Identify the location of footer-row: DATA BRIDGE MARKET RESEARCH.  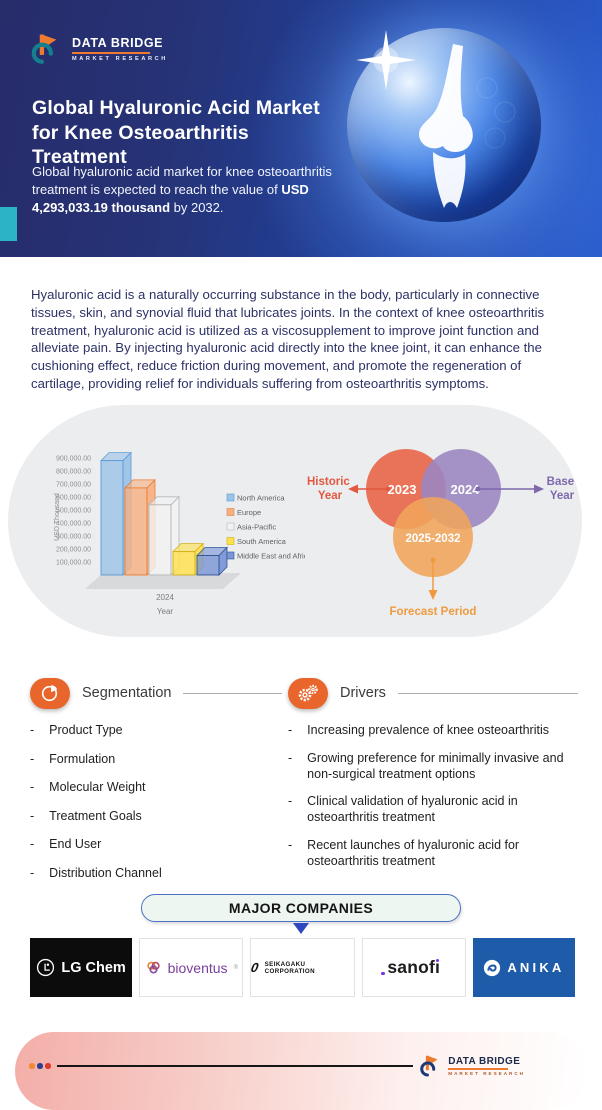
(277, 1066).